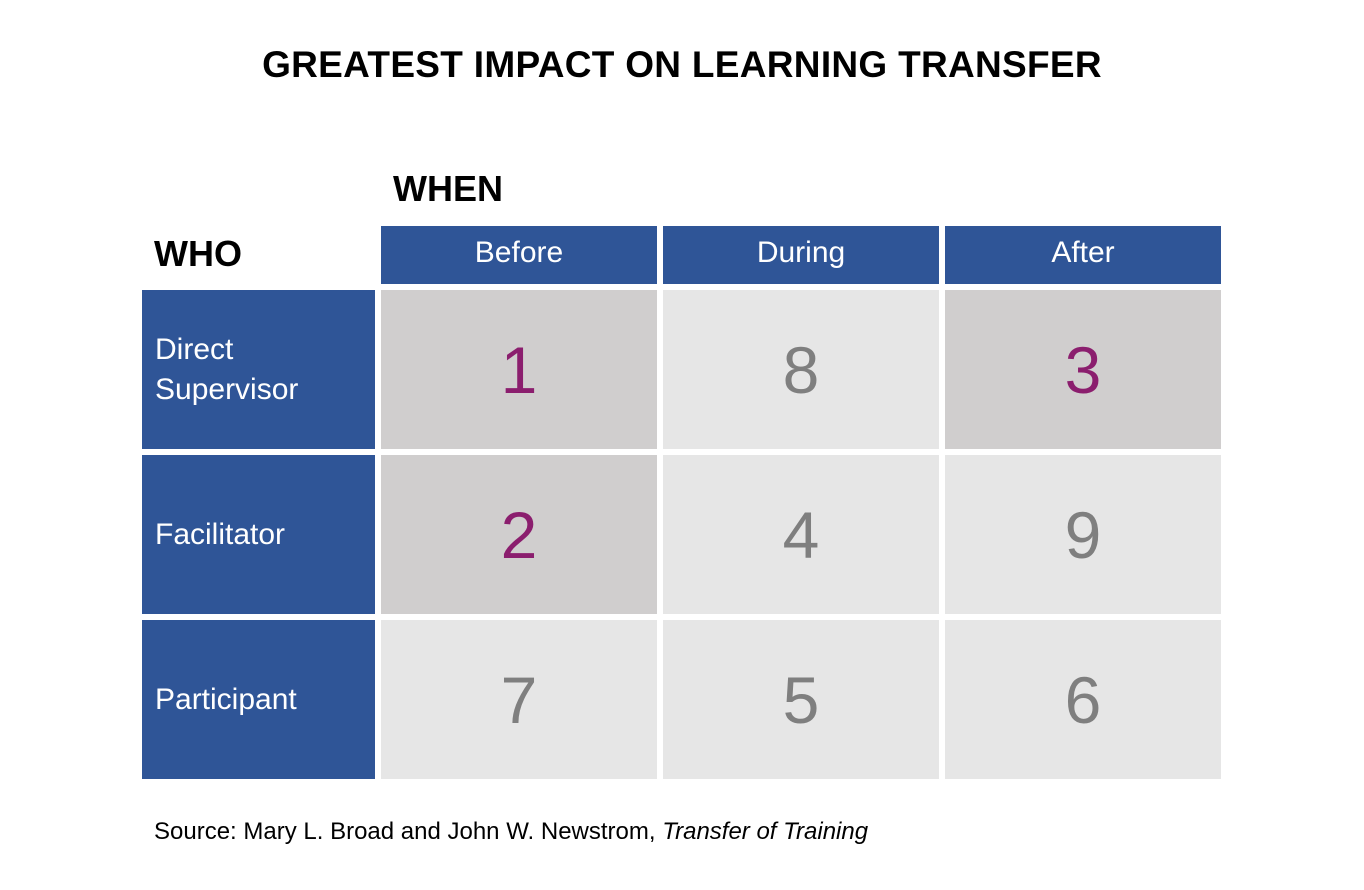  Describe the element at coordinates (519, 369) in the screenshot. I see `rank-cell: 1` at that location.